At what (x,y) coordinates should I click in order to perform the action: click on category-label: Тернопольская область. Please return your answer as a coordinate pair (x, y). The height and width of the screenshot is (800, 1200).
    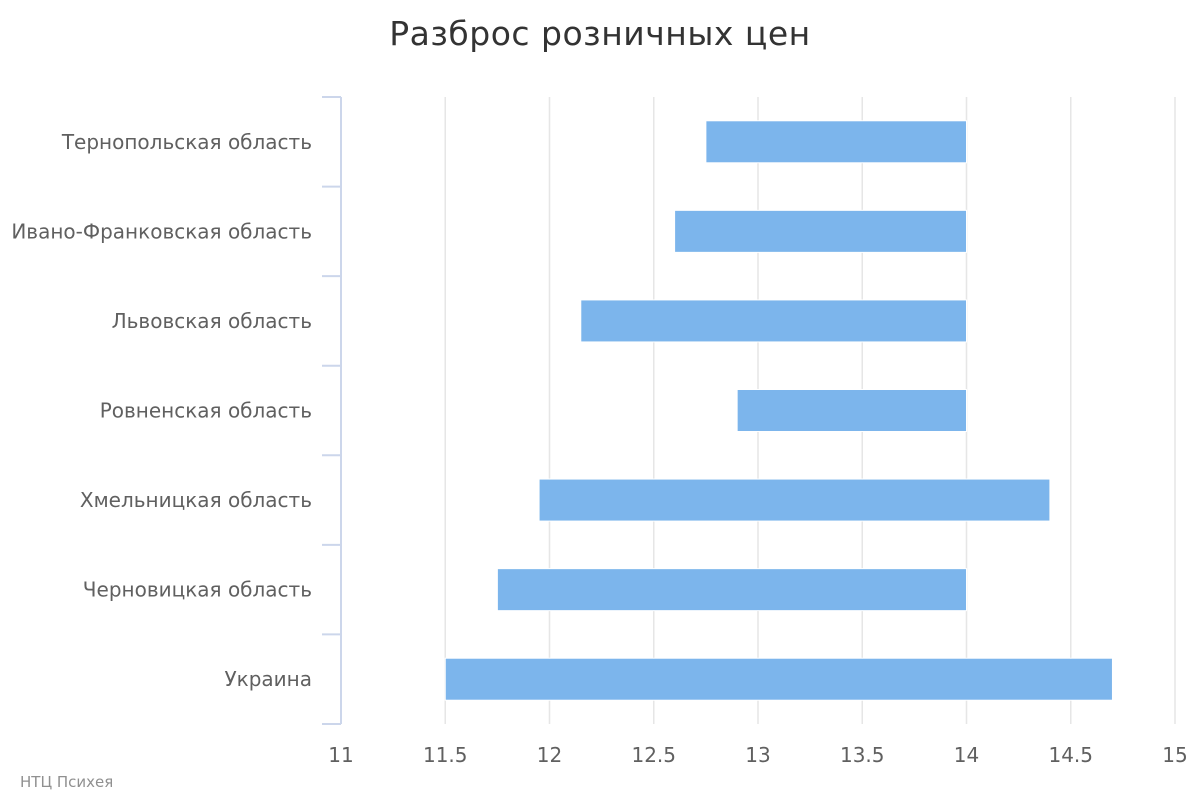
    Looking at the image, I should click on (186, 142).